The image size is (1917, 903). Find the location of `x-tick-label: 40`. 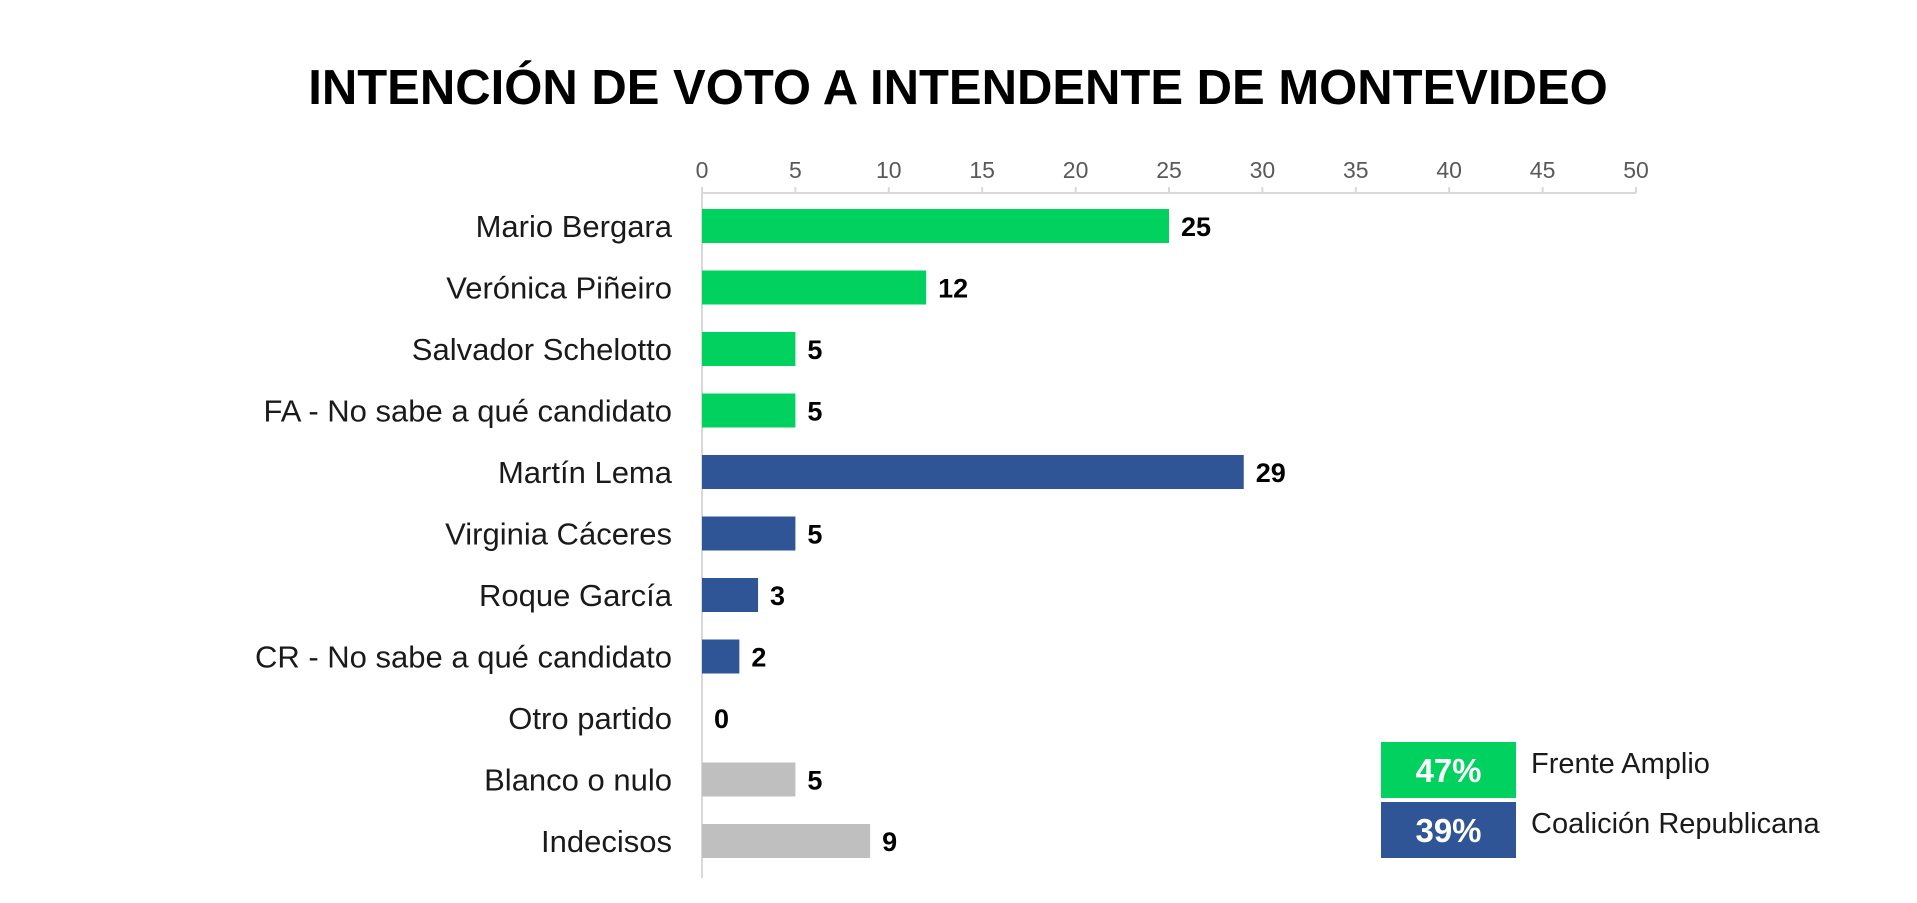

x-tick-label: 40 is located at coordinates (1449, 170).